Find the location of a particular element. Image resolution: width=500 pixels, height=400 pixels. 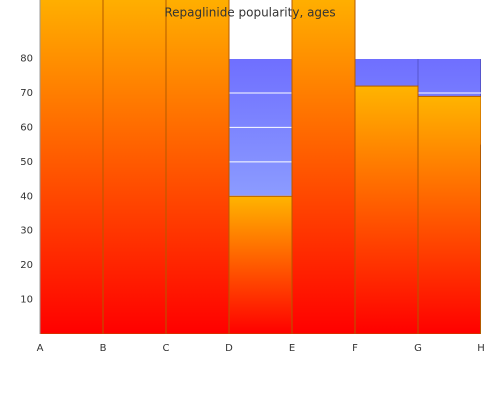

x-tick-label: E is located at coordinates (292, 348).